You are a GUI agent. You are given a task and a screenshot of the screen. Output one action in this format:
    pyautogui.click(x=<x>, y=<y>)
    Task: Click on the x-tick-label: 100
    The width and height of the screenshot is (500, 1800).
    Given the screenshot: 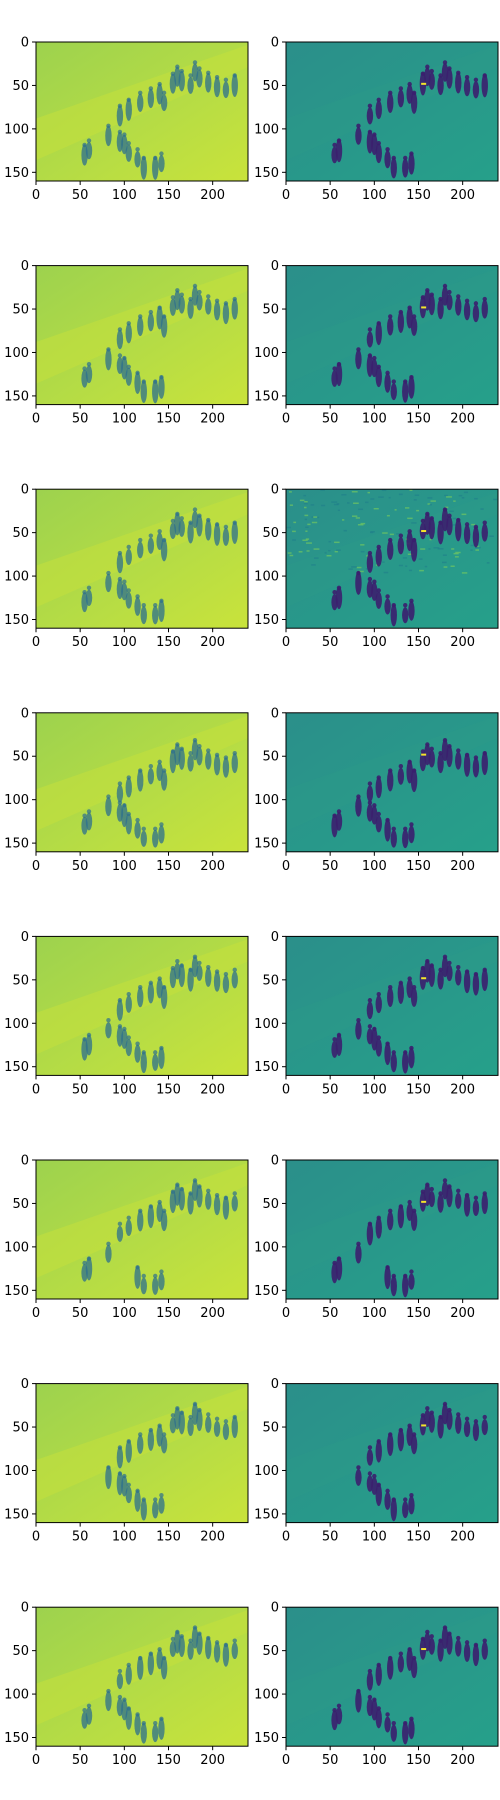 What is the action you would take?
    pyautogui.click(x=124, y=1537)
    